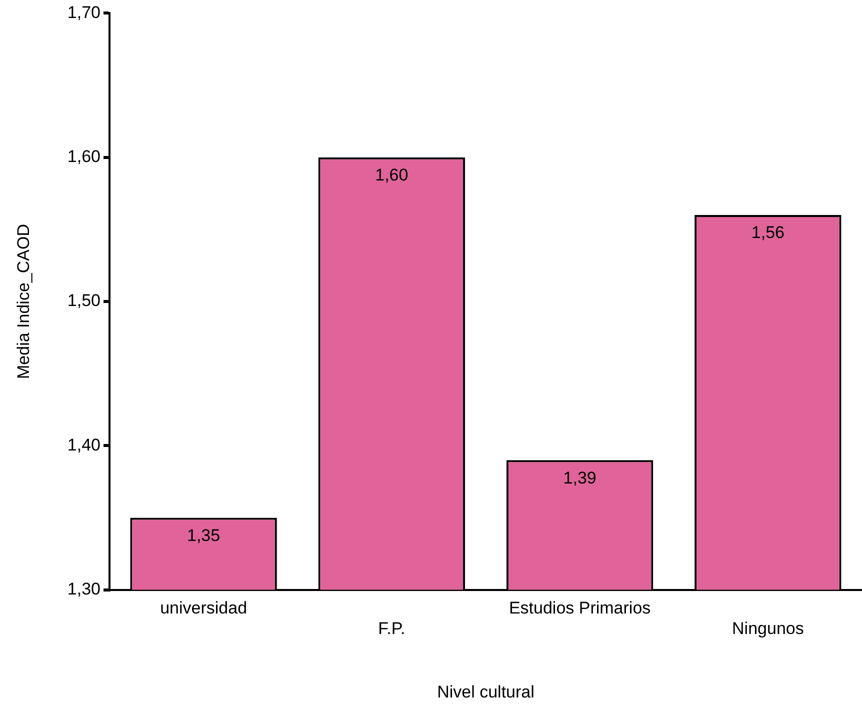 The image size is (862, 717). Describe the element at coordinates (83, 12) in the screenshot. I see `y-tick-label: 1,70` at that location.